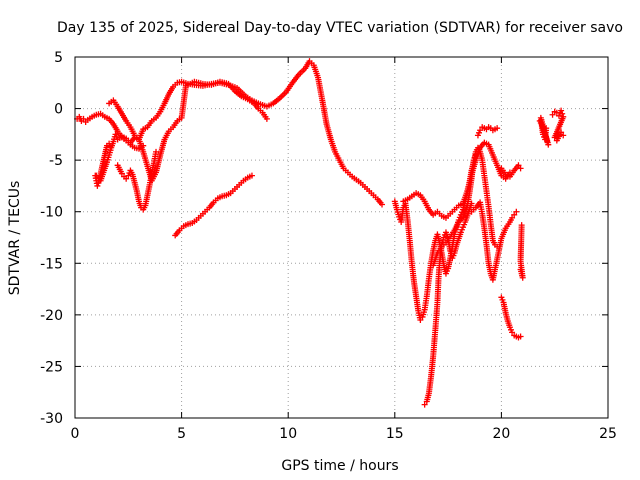 The image size is (640, 480). Describe the element at coordinates (51, 264) in the screenshot. I see `y-tick-label: -15` at that location.